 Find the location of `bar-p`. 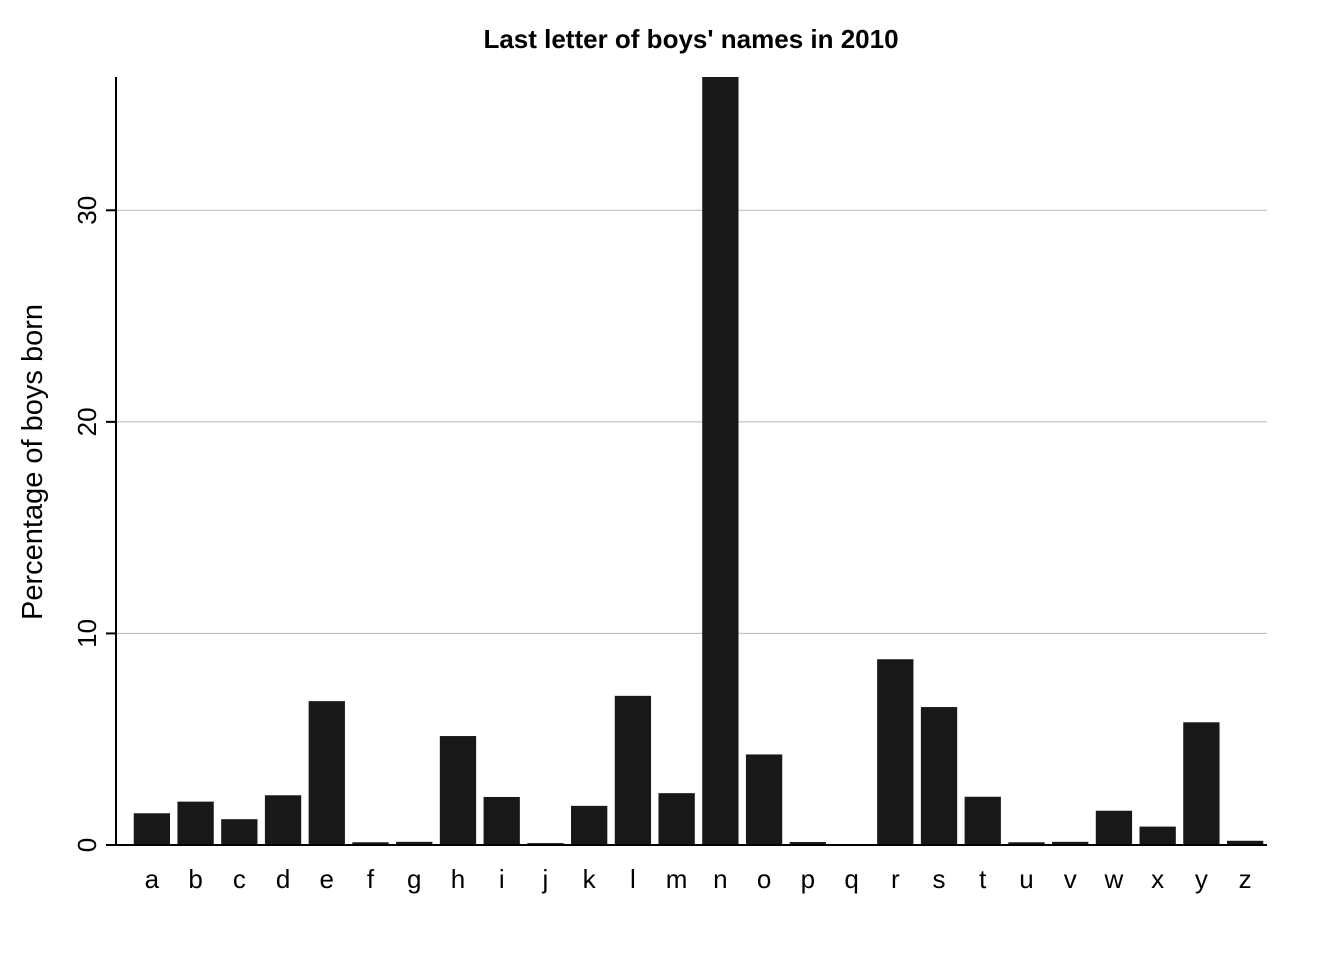

bar-p is located at coordinates (807, 843).